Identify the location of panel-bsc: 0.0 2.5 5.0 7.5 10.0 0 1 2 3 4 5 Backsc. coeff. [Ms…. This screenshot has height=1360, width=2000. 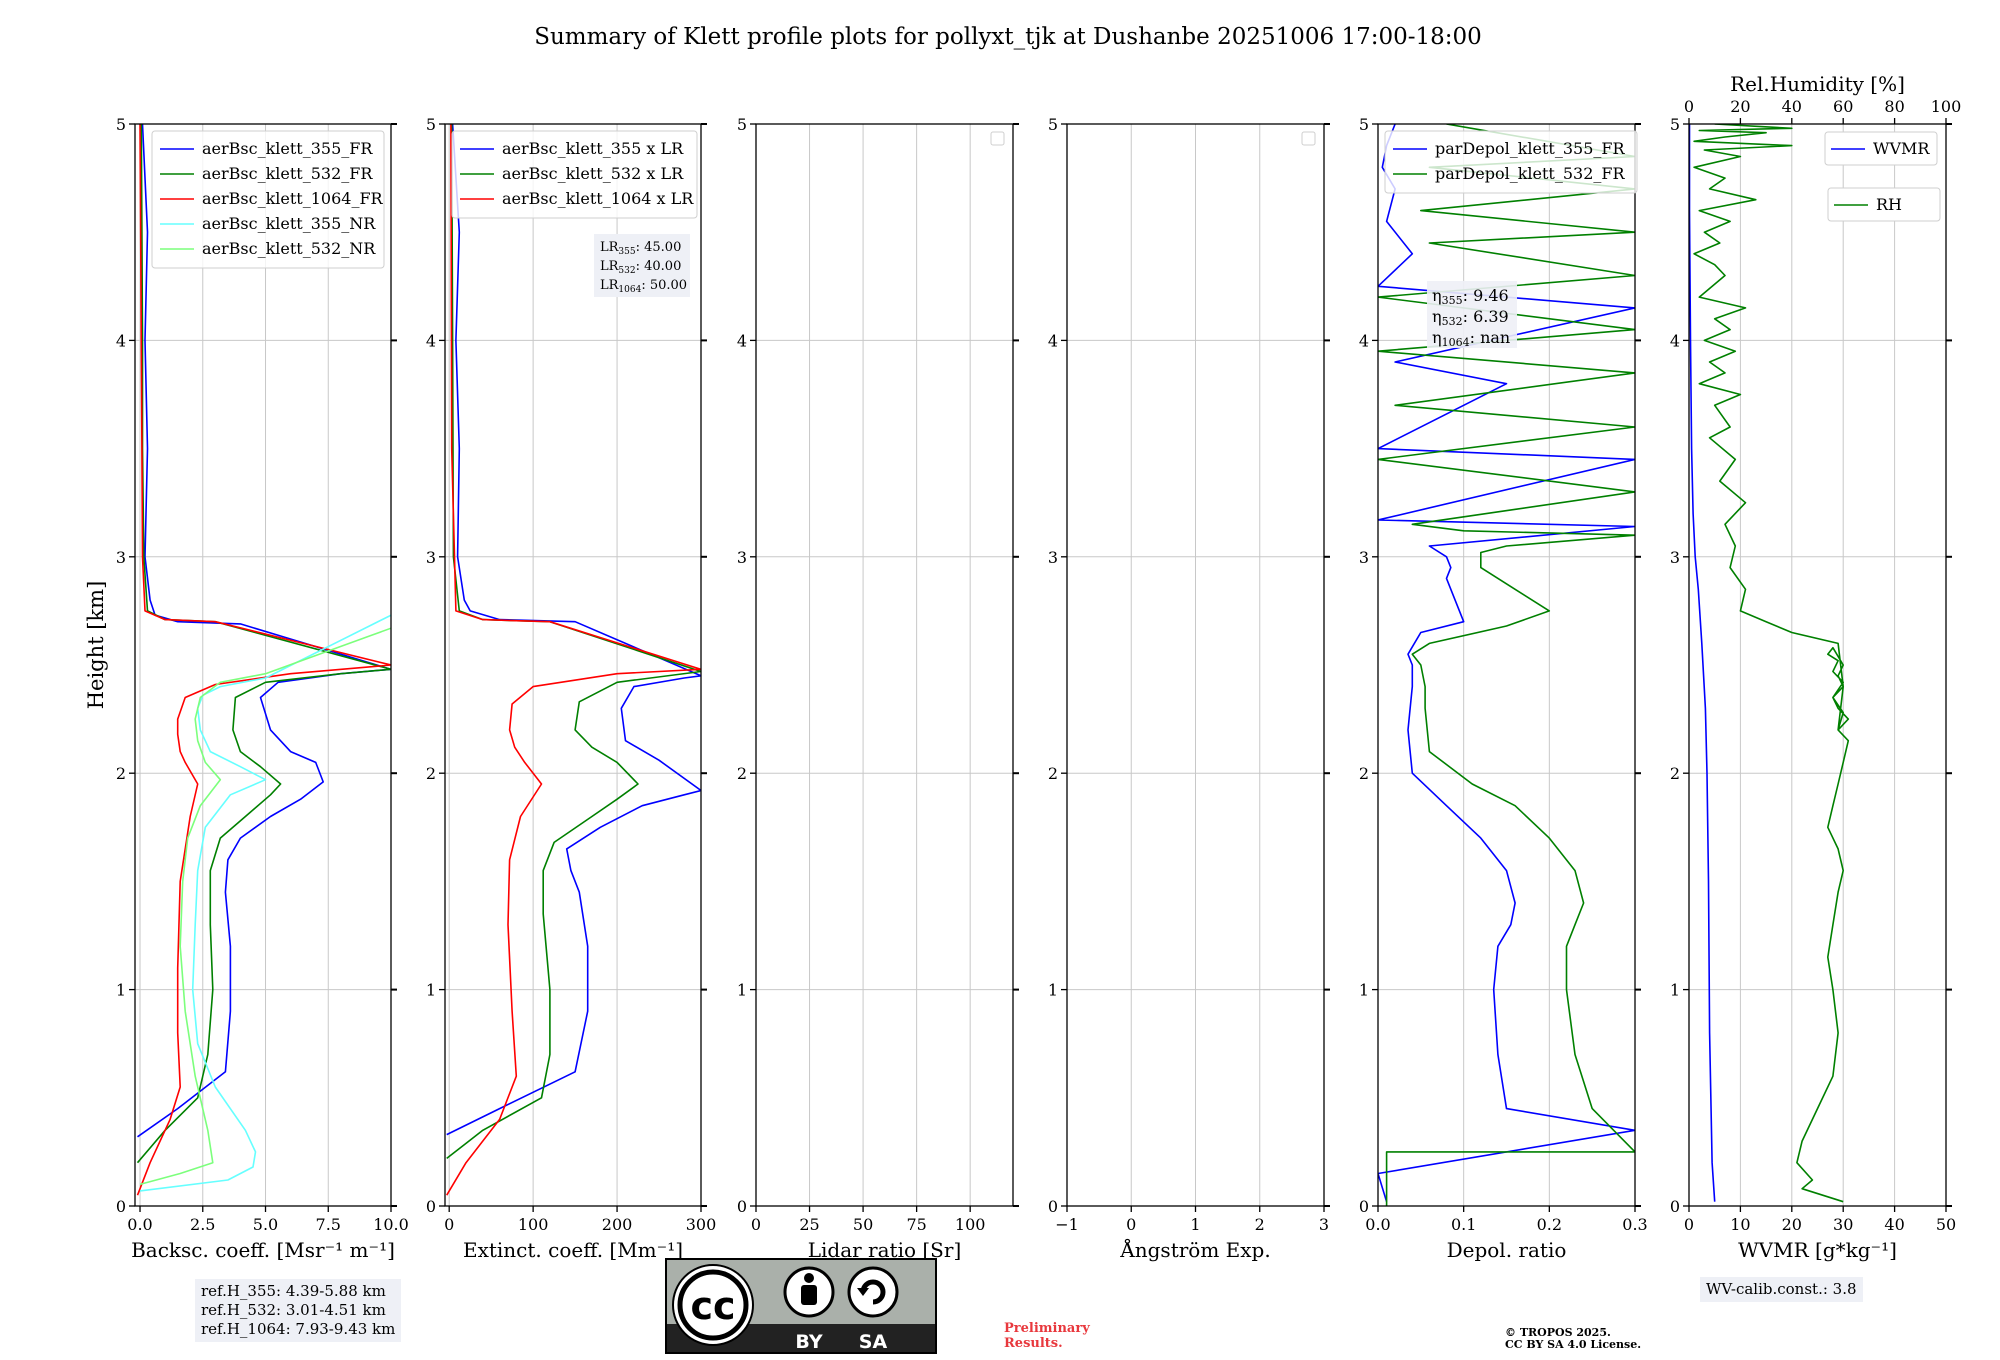
(262, 688).